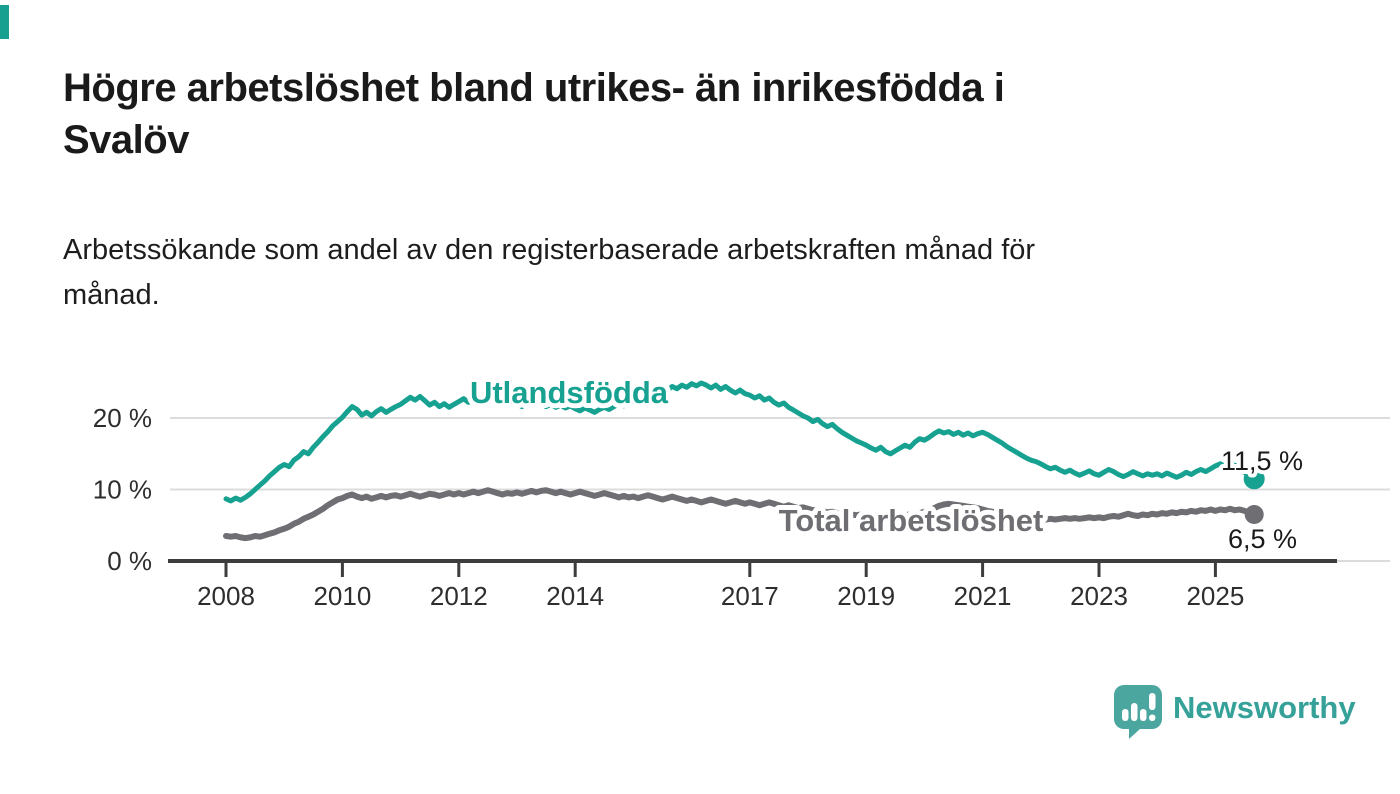 Image resolution: width=1400 pixels, height=794 pixels. I want to click on x-tick-label-2019: 2019, so click(866, 596).